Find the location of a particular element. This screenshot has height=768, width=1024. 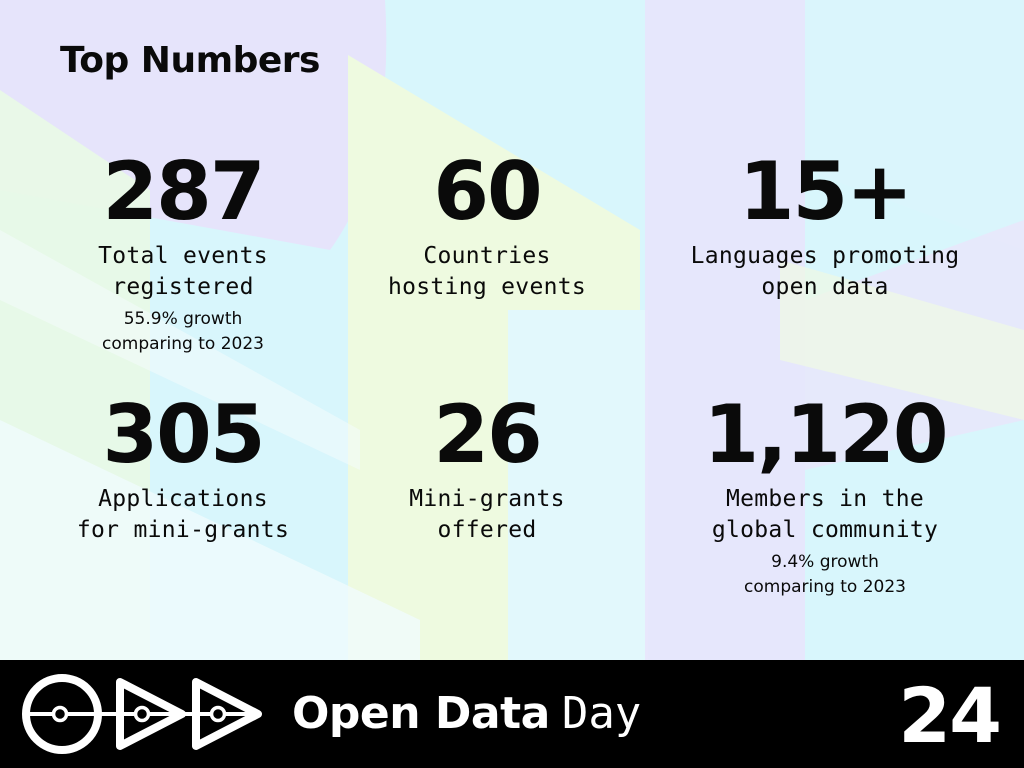

stat-languages: 15+ Languages promoting open data is located at coordinates (825, 227).